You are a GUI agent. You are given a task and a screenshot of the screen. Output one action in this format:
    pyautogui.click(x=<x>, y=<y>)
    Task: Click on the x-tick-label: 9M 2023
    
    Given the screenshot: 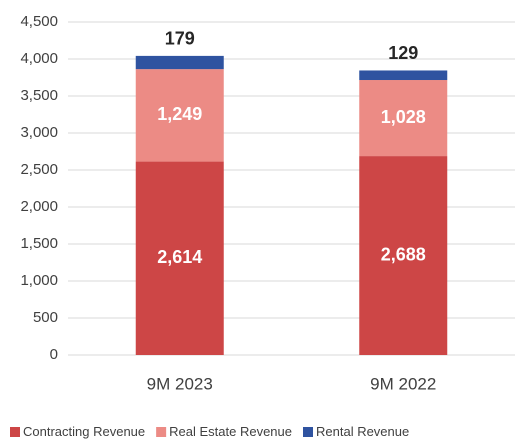 What is the action you would take?
    pyautogui.click(x=180, y=383)
    